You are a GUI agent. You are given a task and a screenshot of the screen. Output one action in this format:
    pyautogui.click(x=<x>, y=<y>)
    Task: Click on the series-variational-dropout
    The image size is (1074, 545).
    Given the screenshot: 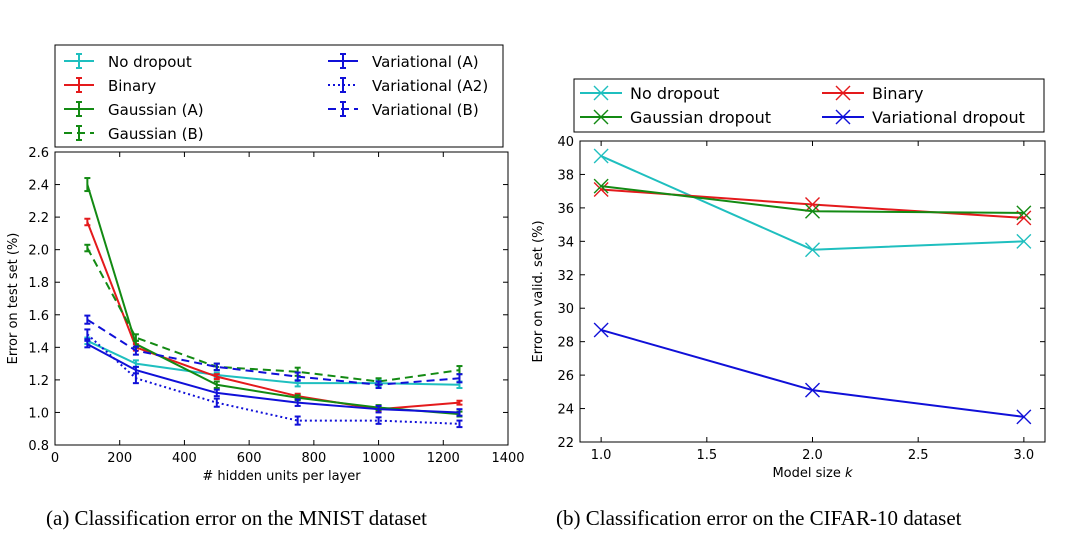 What is the action you would take?
    pyautogui.click(x=812, y=373)
    